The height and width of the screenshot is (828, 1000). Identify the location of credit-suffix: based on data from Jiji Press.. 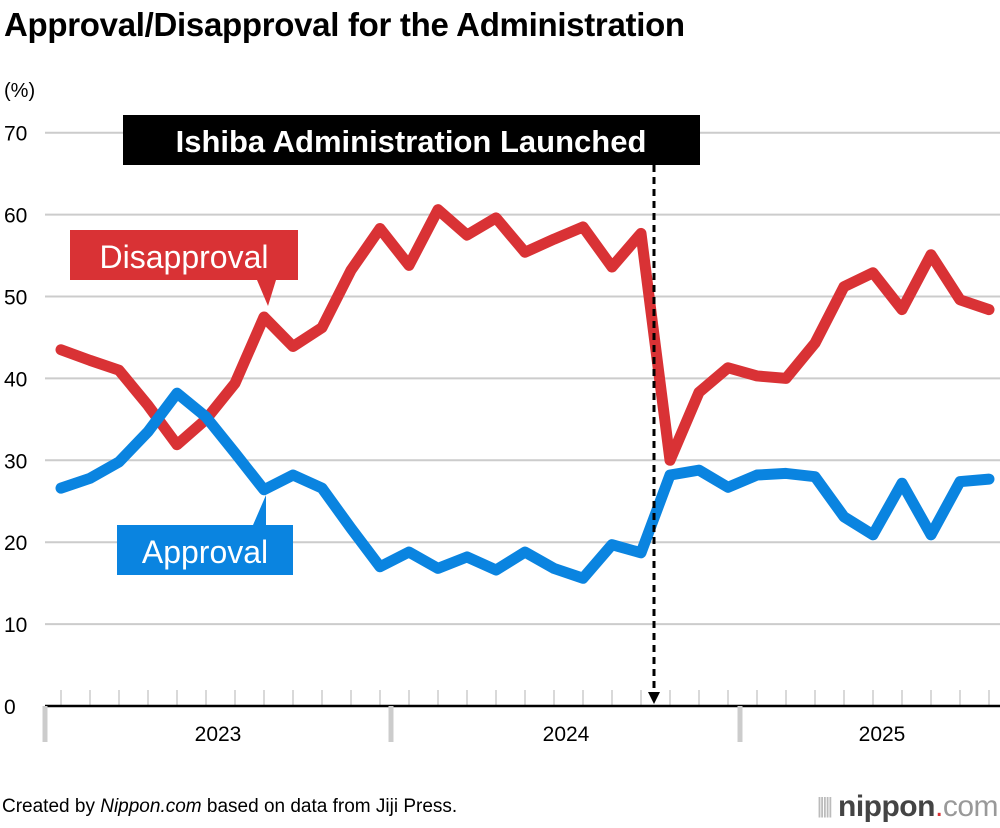
(329, 806).